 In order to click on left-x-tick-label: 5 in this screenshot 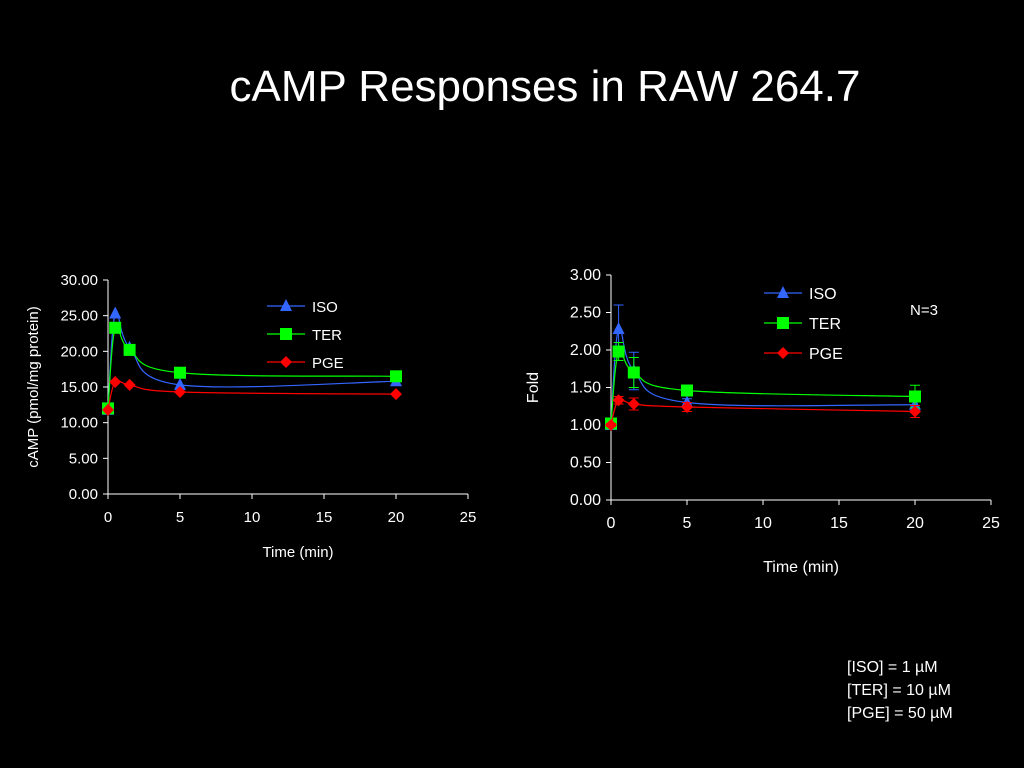, I will do `click(180, 517)`.